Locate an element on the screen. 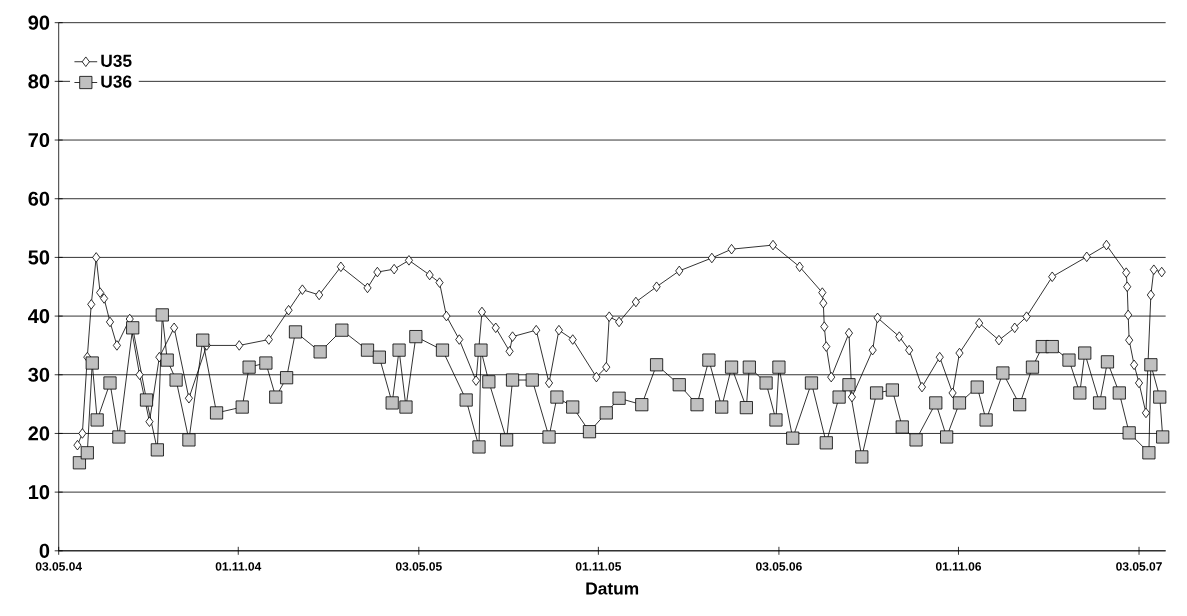 This screenshot has width=1187, height=616. y-tick-label: 20 is located at coordinates (39, 433).